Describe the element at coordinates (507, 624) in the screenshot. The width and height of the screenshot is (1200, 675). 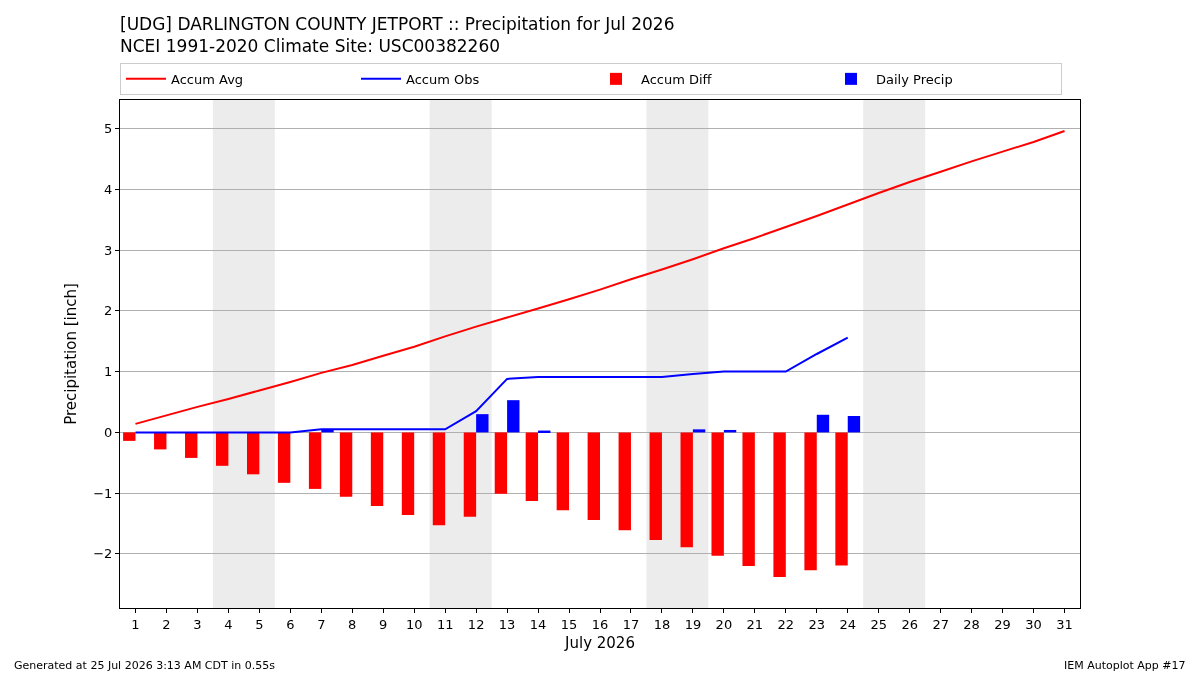
I see `x-tick-label: 13` at that location.